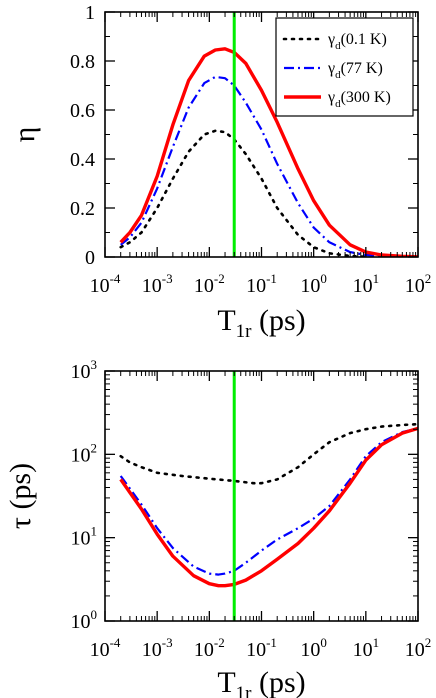 Image resolution: width=436 pixels, height=698 pixels. Describe the element at coordinates (24, 135) in the screenshot. I see `y-axis-title: η` at that location.